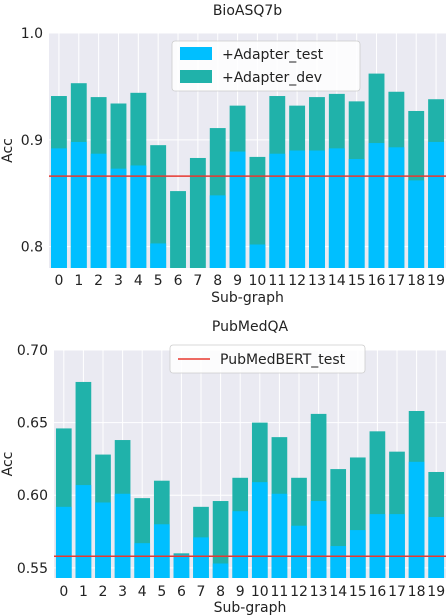 The height and width of the screenshot is (616, 448). I want to click on chart1-ytick-label: 1.0, so click(32, 34).